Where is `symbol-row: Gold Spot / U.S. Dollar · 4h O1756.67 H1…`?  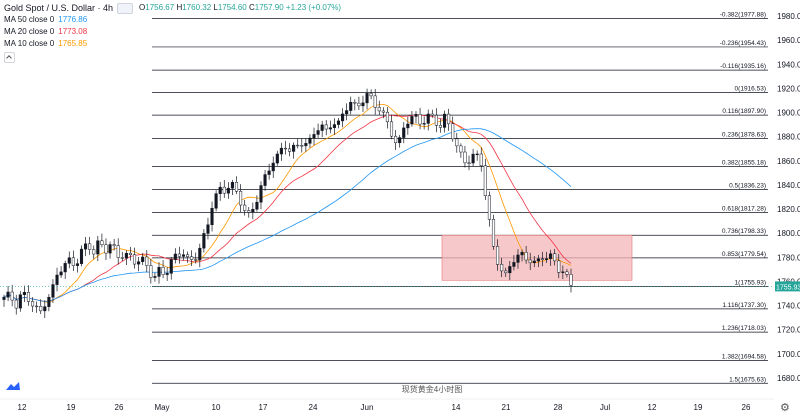
symbol-row: Gold Spot / U.S. Dollar · 4h O1756.67 H1… is located at coordinates (172, 8).